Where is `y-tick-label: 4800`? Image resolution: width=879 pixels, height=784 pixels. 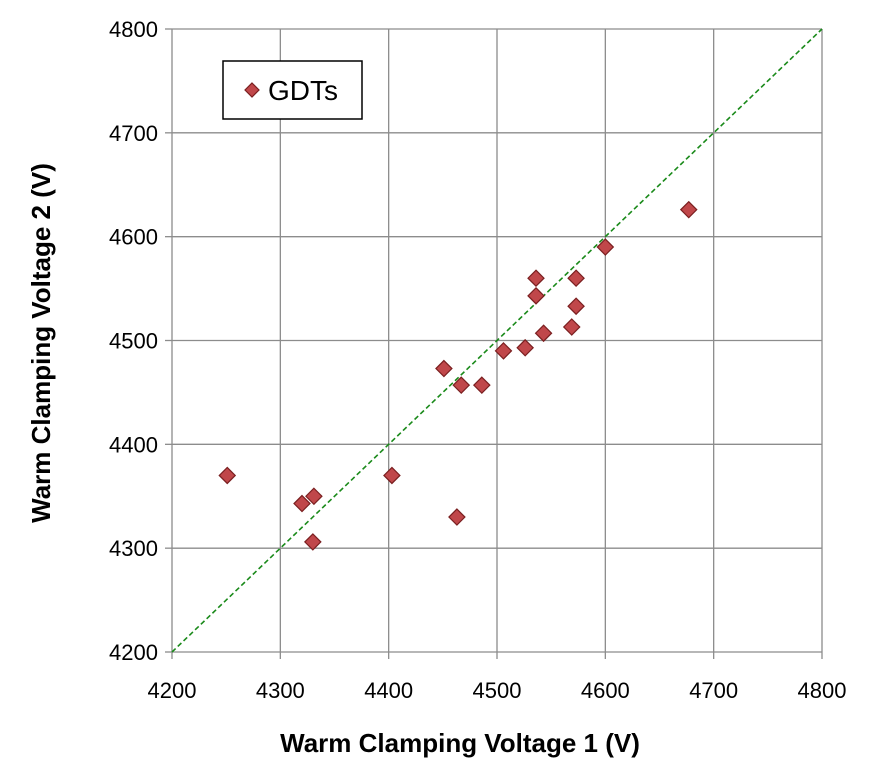 y-tick-label: 4800 is located at coordinates (133, 29).